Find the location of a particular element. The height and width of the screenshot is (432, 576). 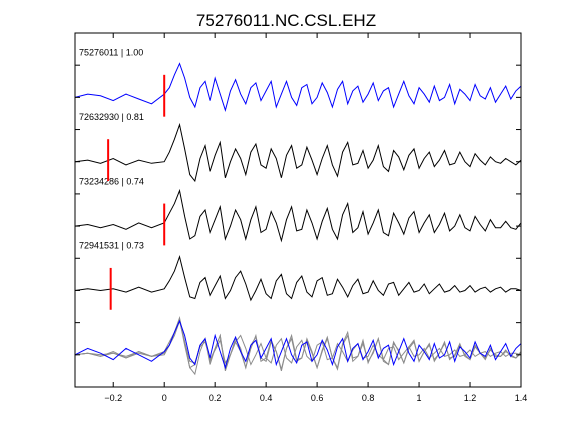

x-tick-label-8: 1.2 is located at coordinates (470, 398).